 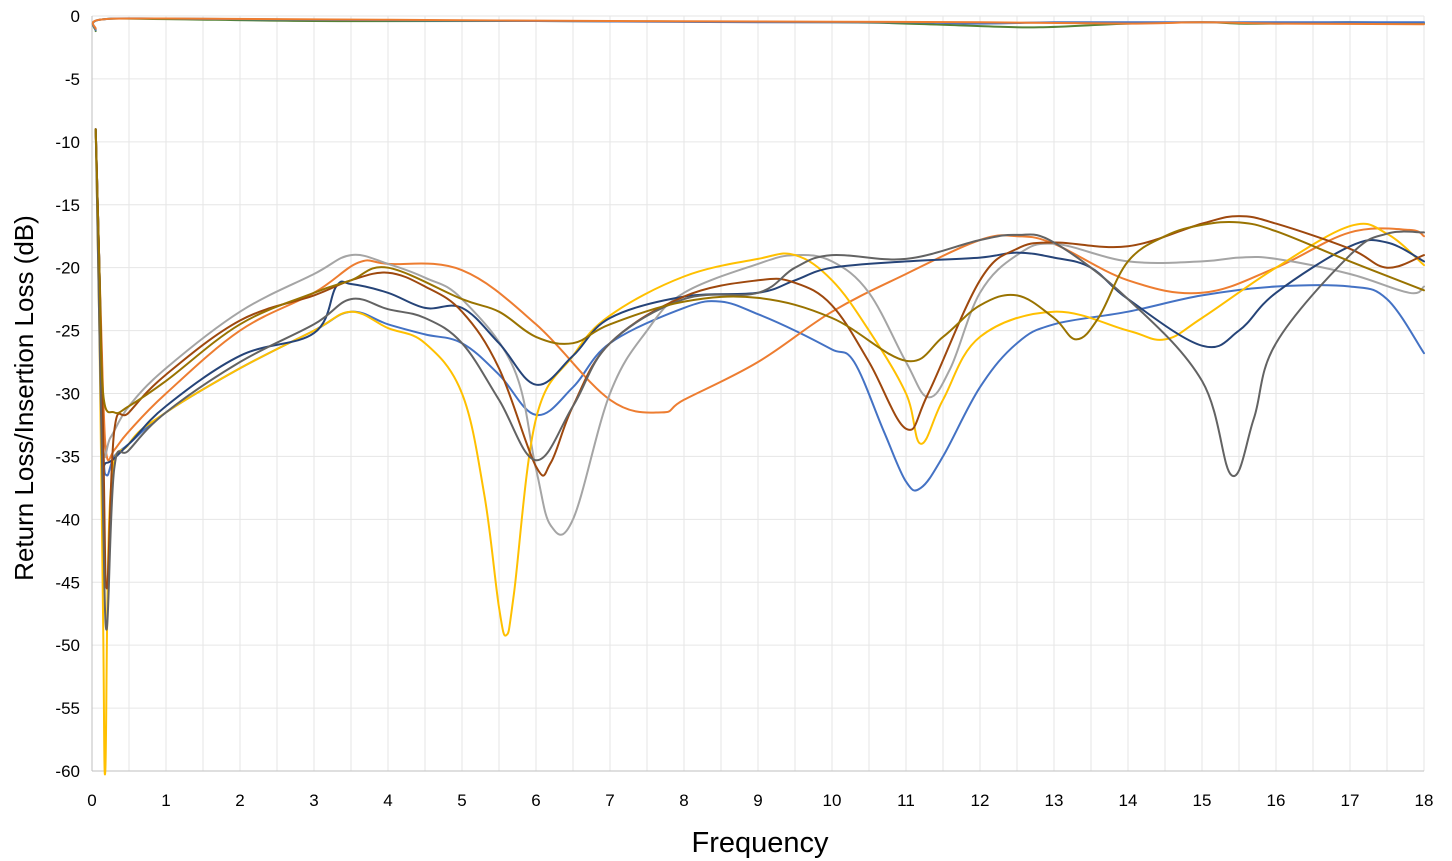 I want to click on x-tick-label: 16, so click(x=1276, y=800).